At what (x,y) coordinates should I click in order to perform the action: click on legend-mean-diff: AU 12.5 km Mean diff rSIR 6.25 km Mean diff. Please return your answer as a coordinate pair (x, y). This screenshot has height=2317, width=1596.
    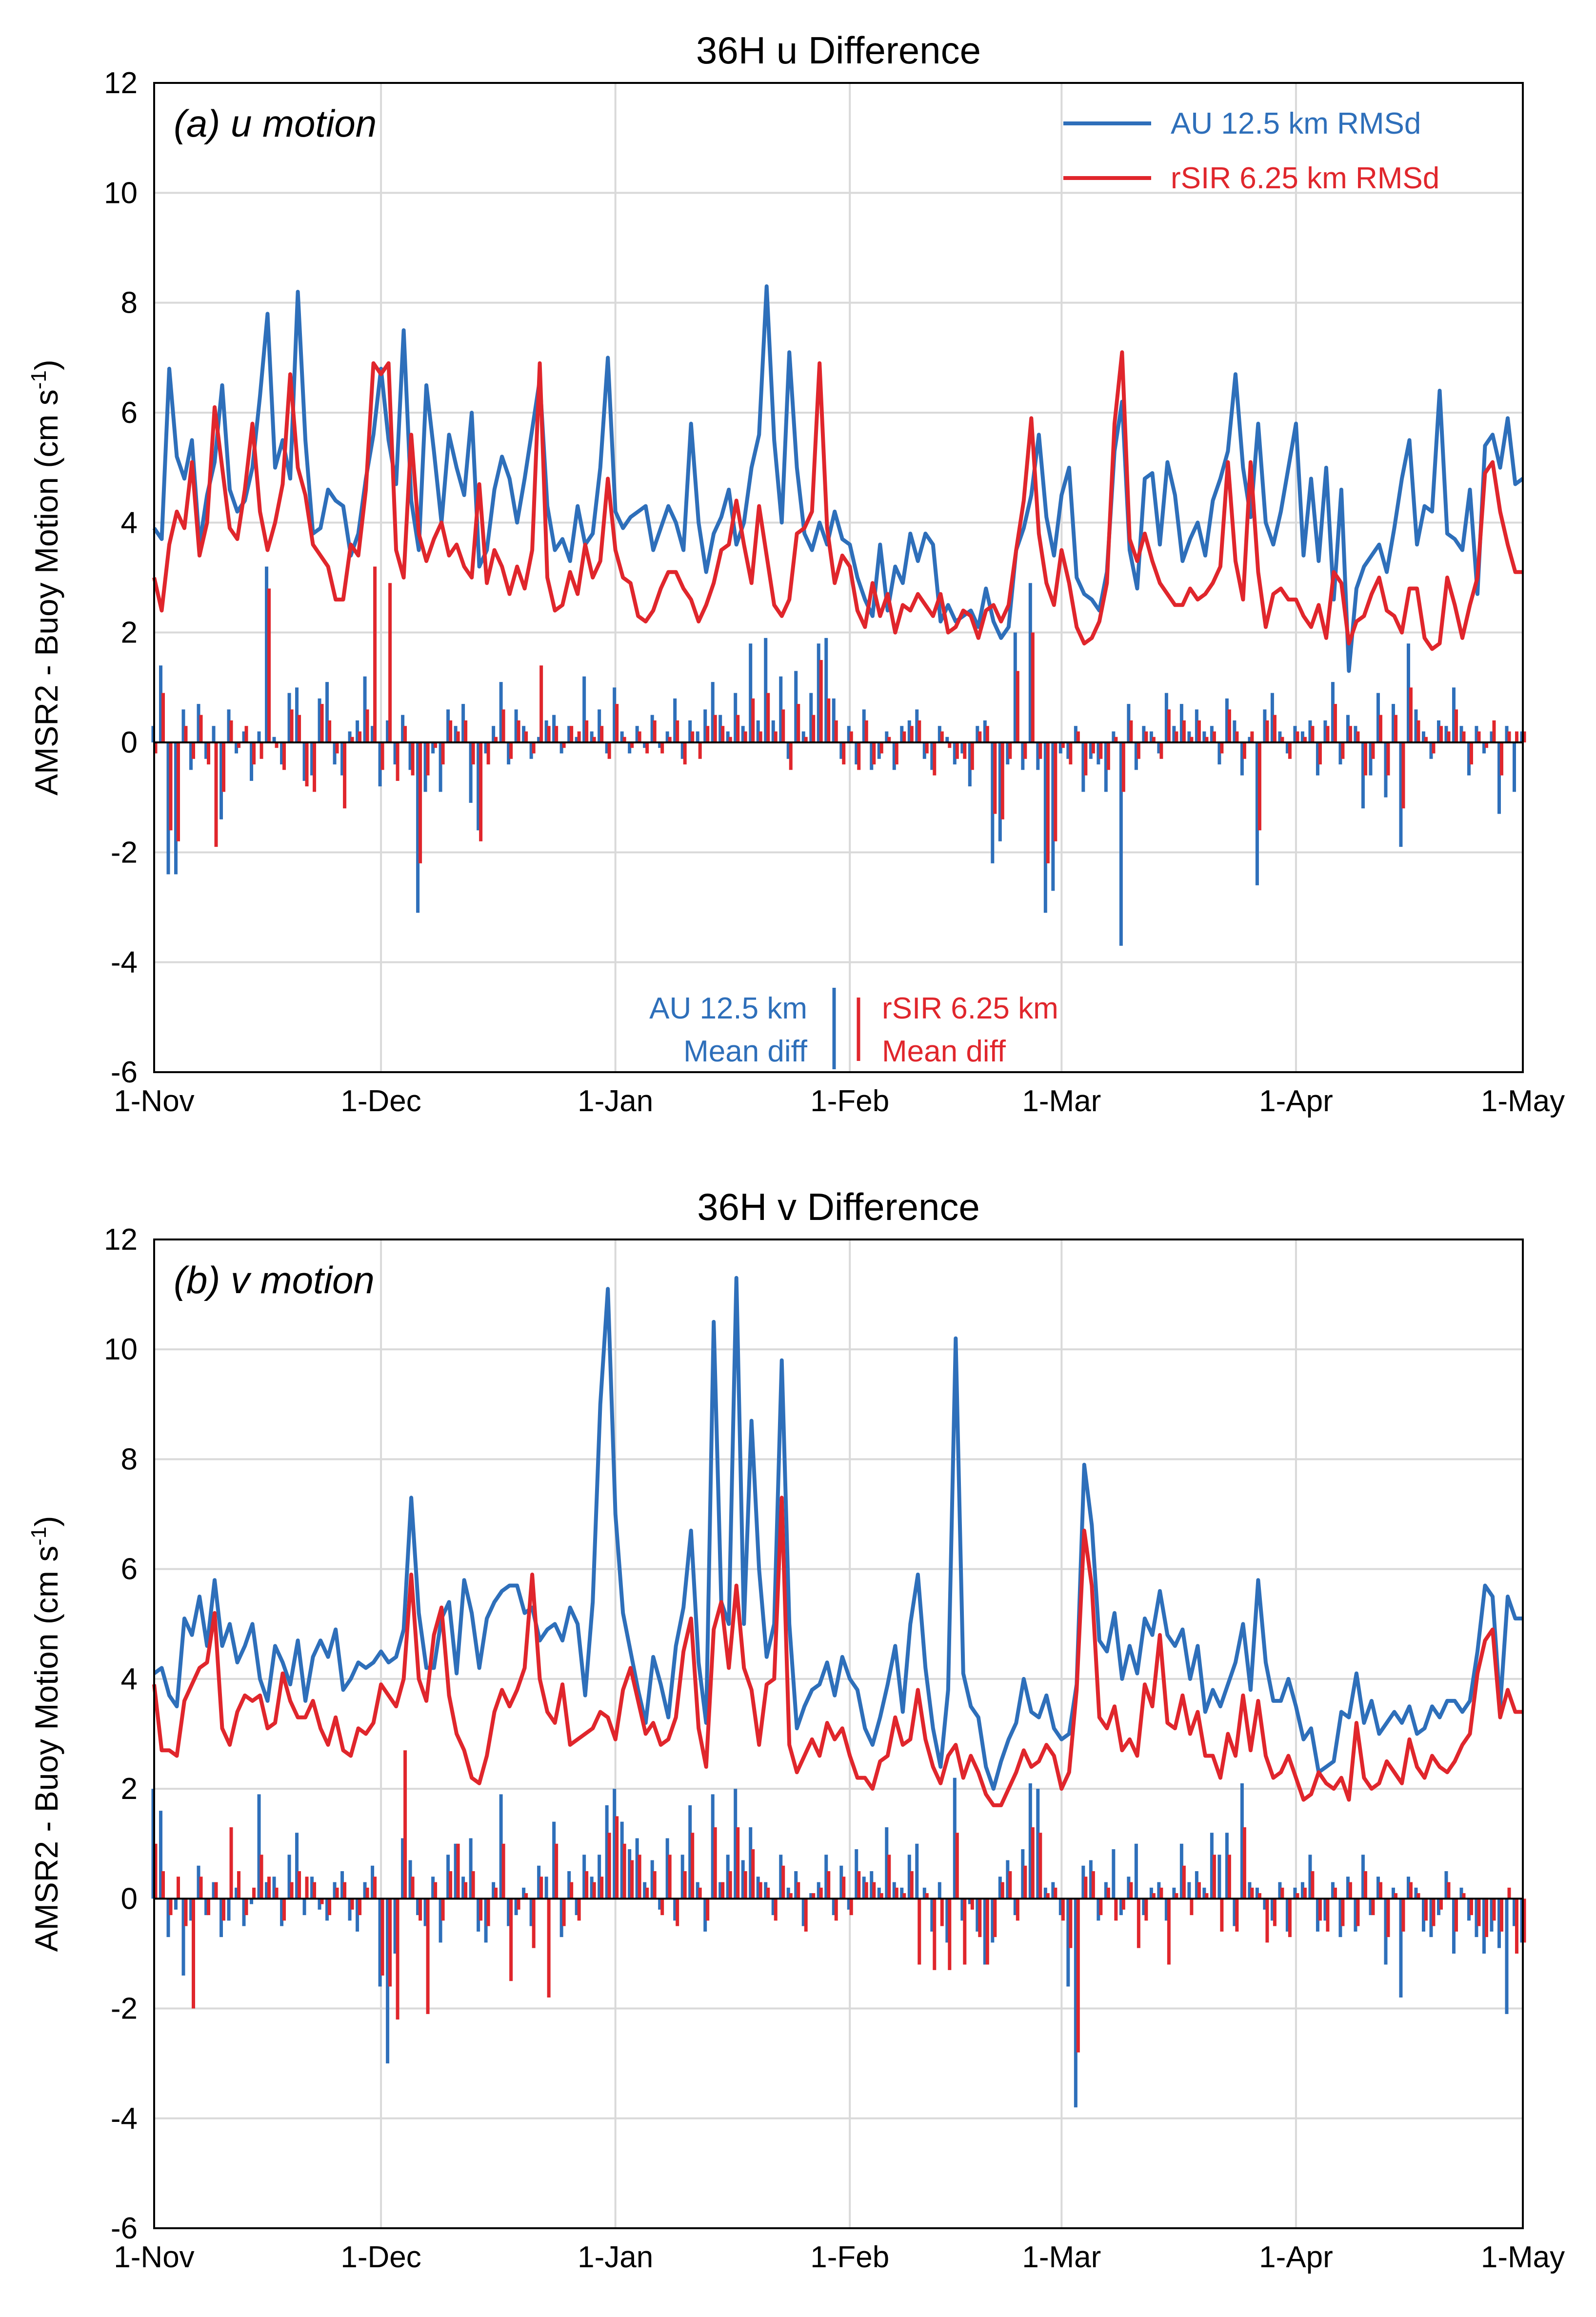
    Looking at the image, I should click on (854, 1028).